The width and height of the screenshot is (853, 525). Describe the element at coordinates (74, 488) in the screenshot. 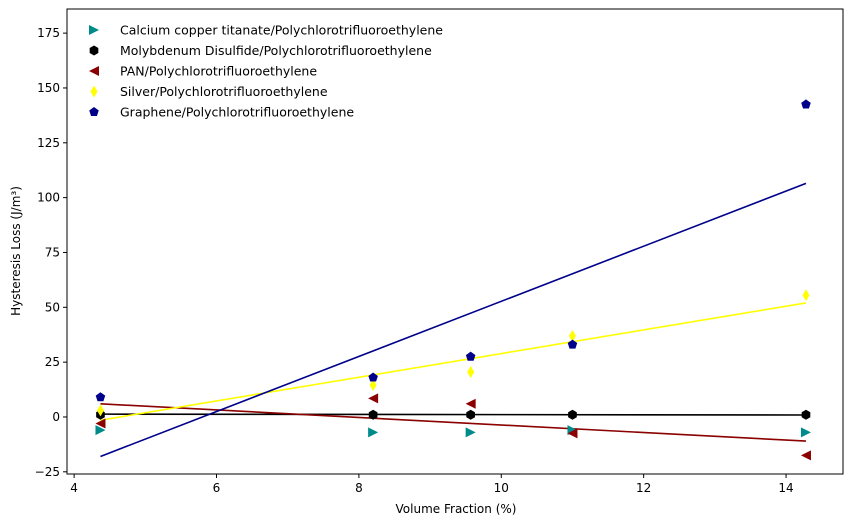

I see `x-tick-label-0: 4` at that location.